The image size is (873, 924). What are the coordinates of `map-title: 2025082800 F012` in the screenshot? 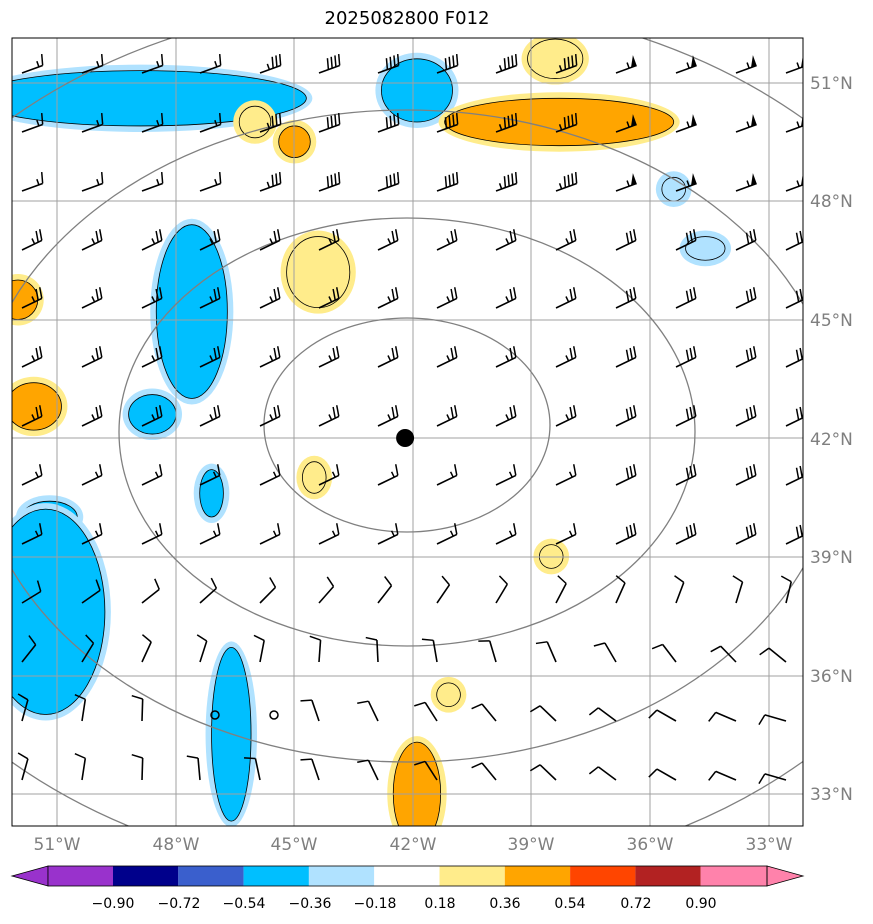 It's located at (407, 18).